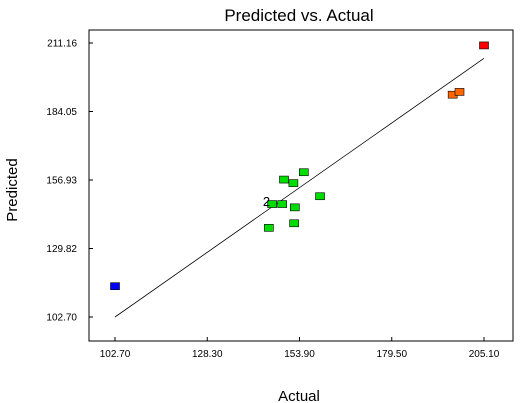  I want to click on x-tick-label: 102.70, so click(115, 354).